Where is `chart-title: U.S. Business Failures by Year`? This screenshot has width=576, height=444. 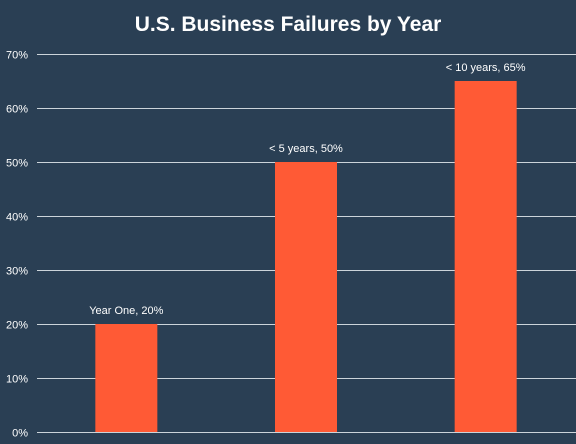
chart-title: U.S. Business Failures by Year is located at coordinates (288, 24).